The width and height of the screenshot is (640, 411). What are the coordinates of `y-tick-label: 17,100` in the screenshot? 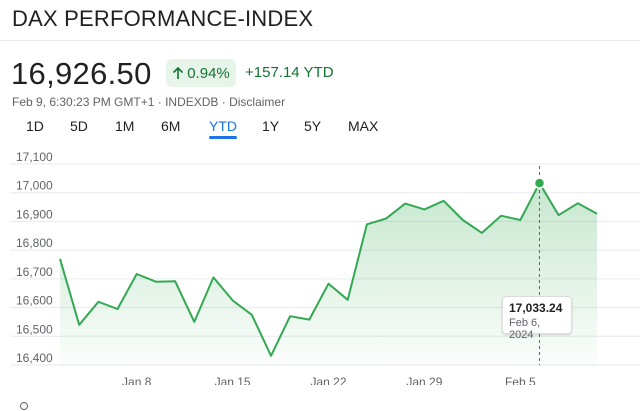 It's located at (34, 157).